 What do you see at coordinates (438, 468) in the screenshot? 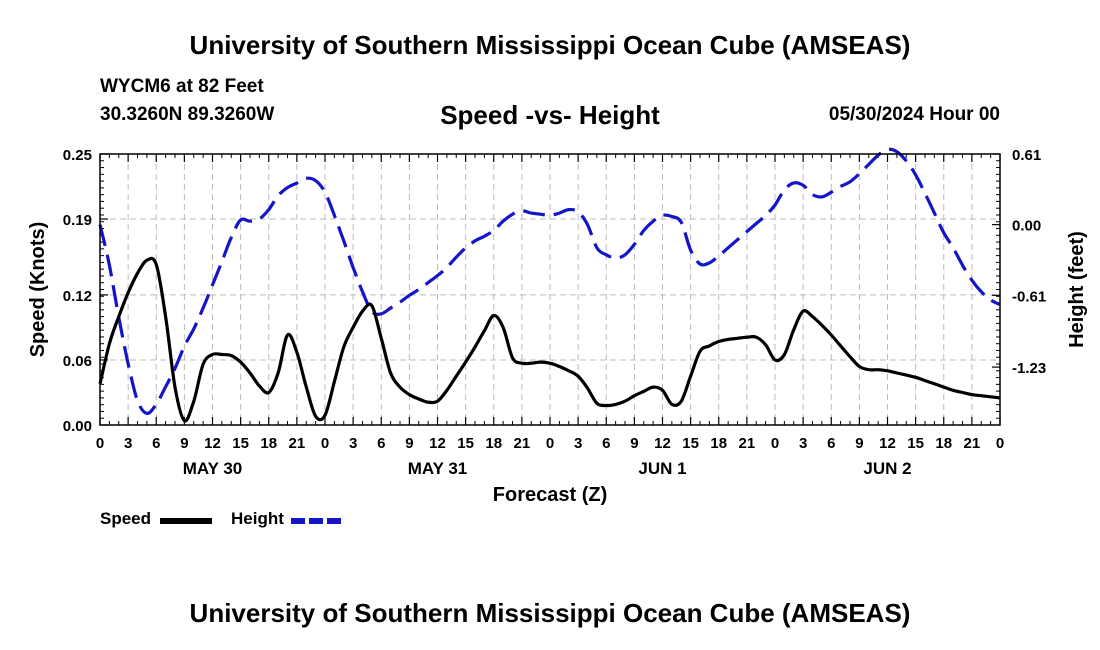
I see `date-label: MAY 31` at bounding box center [438, 468].